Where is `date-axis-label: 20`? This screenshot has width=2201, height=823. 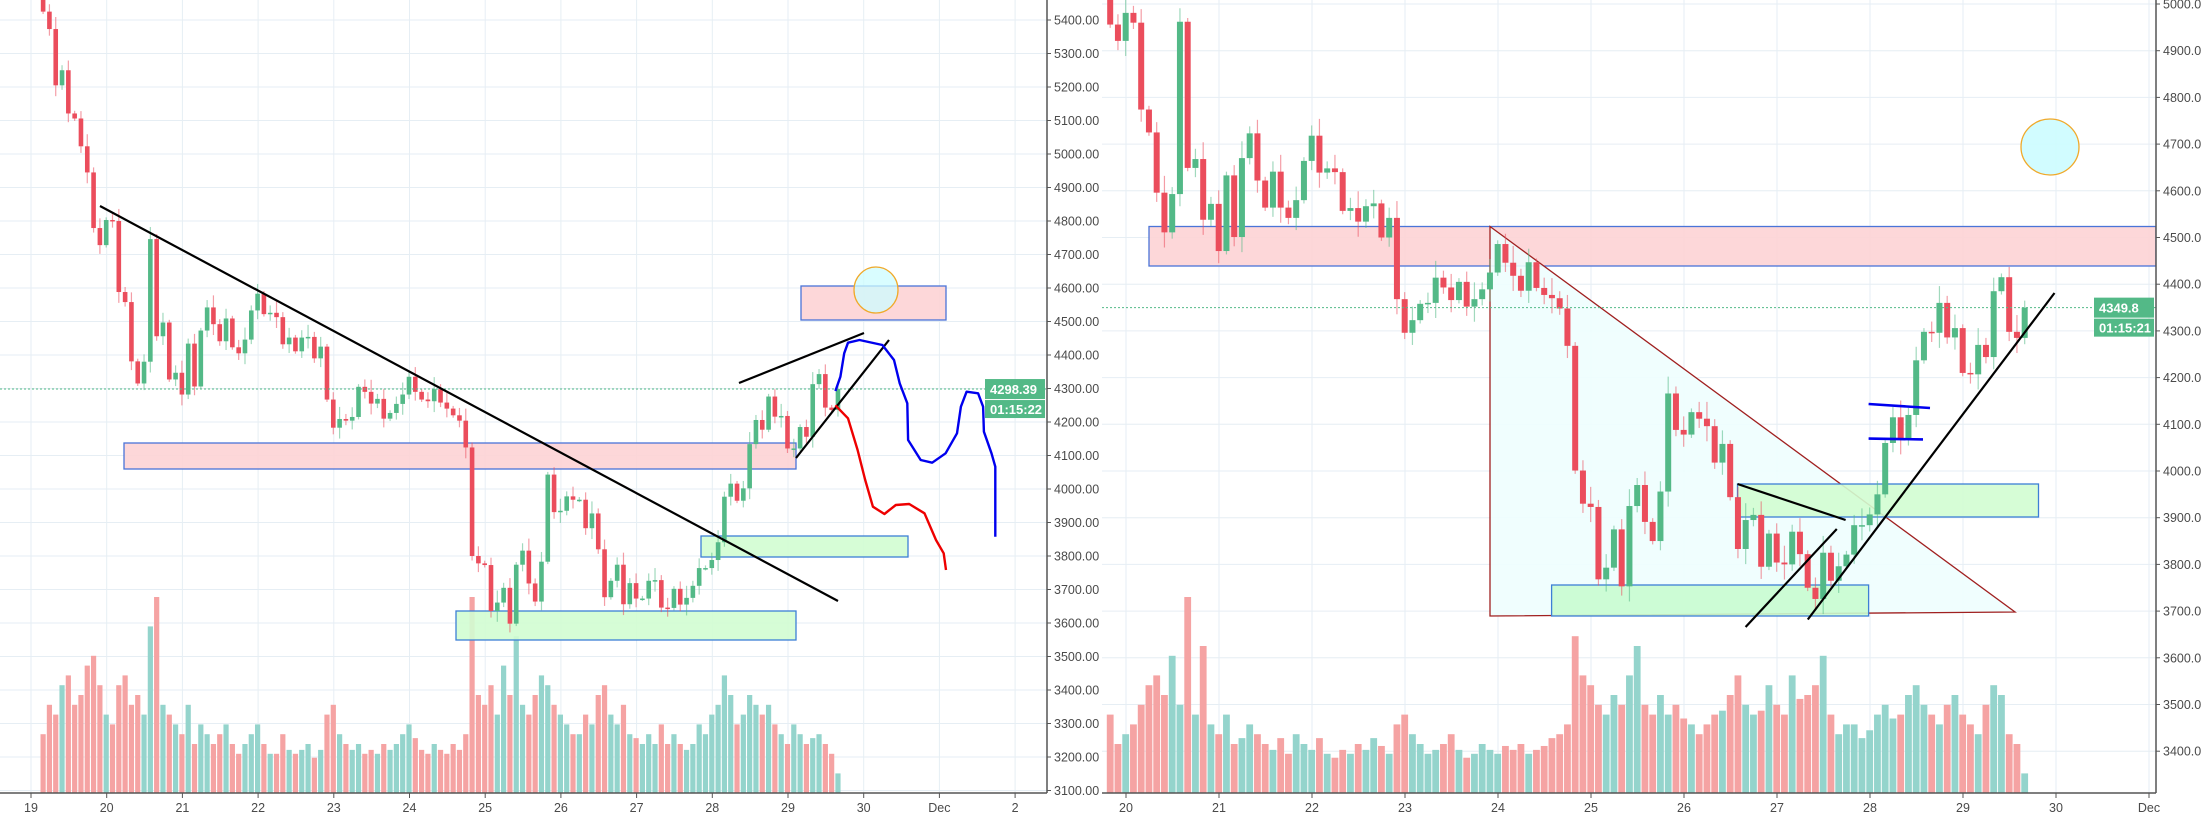
date-axis-label: 20 is located at coordinates (107, 808).